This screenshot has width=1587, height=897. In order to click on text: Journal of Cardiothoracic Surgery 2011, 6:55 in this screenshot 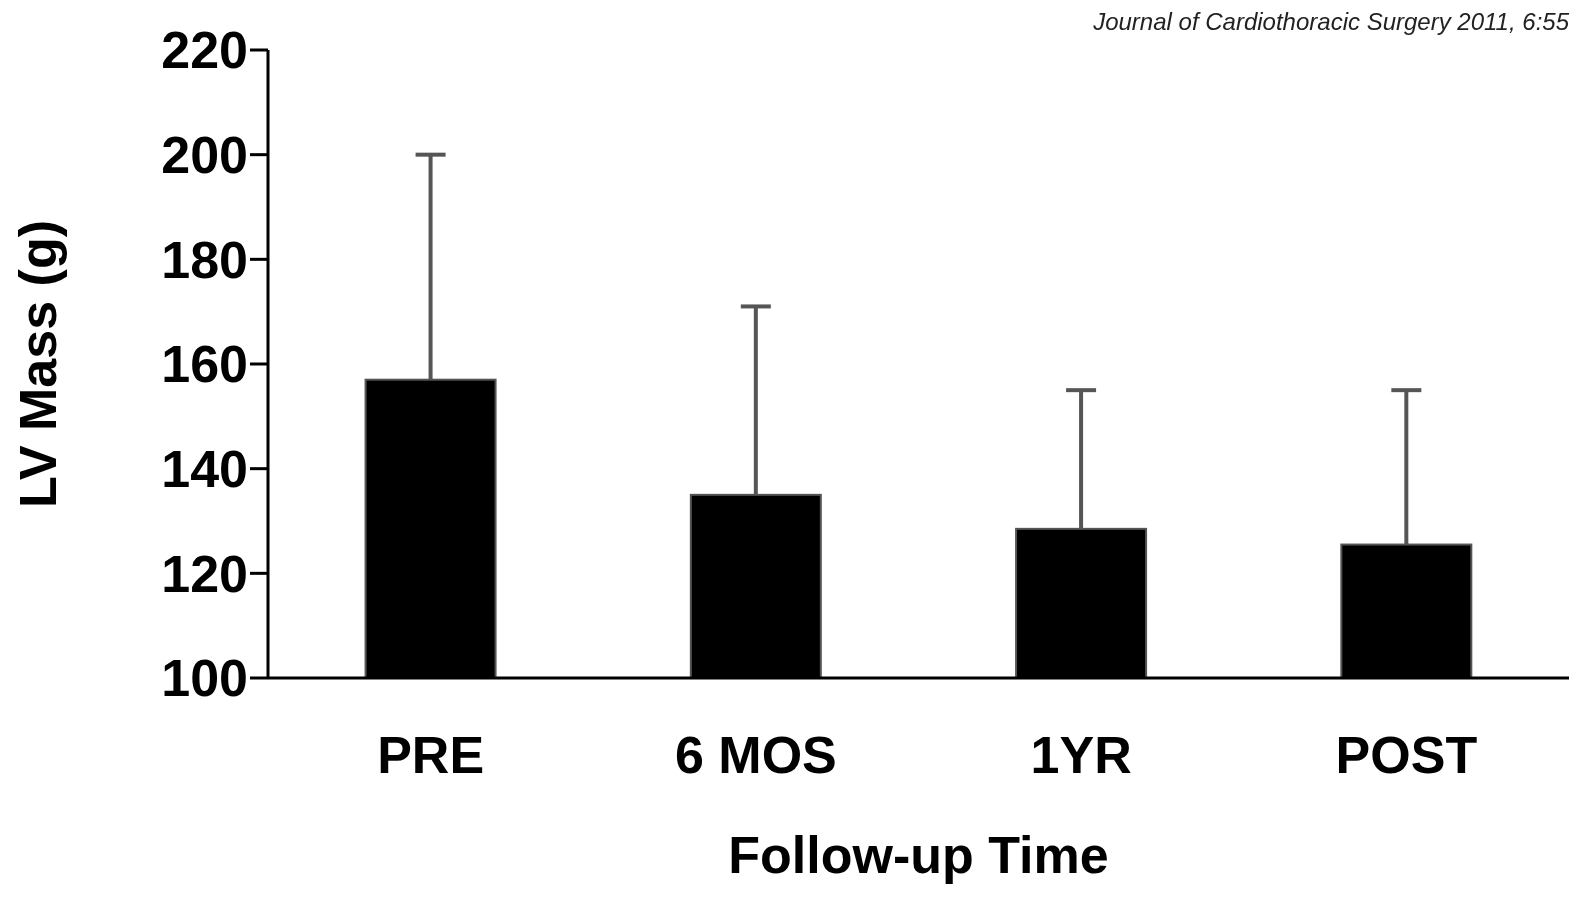, I will do `click(1331, 22)`.